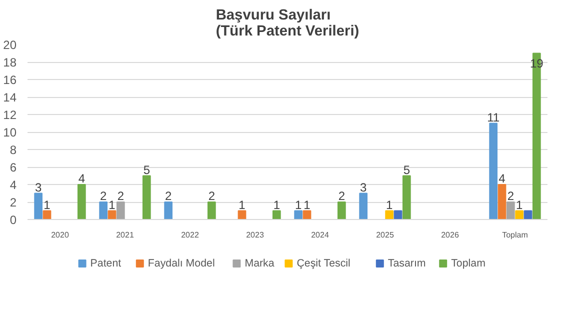  Describe the element at coordinates (323, 264) in the screenshot. I see `legend-label: Çeşit Tescil` at that location.